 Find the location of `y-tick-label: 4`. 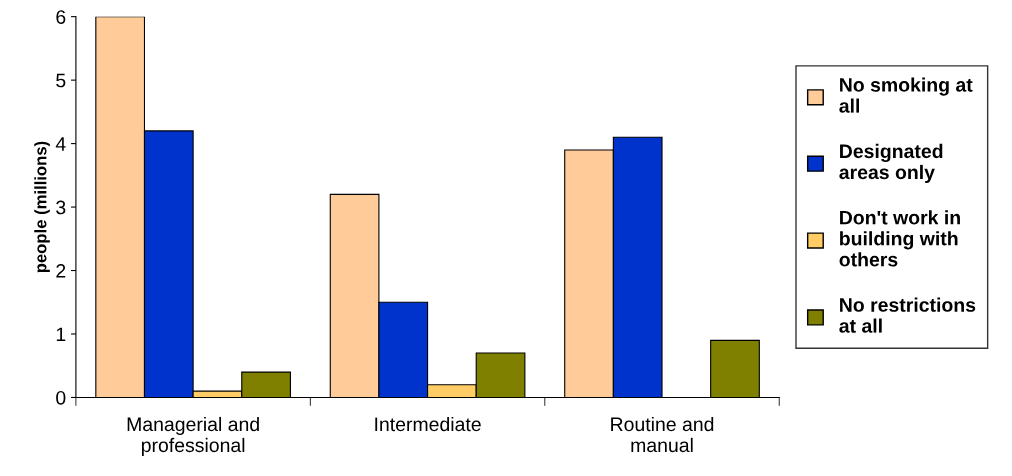

y-tick-label: 4 is located at coordinates (60, 144).